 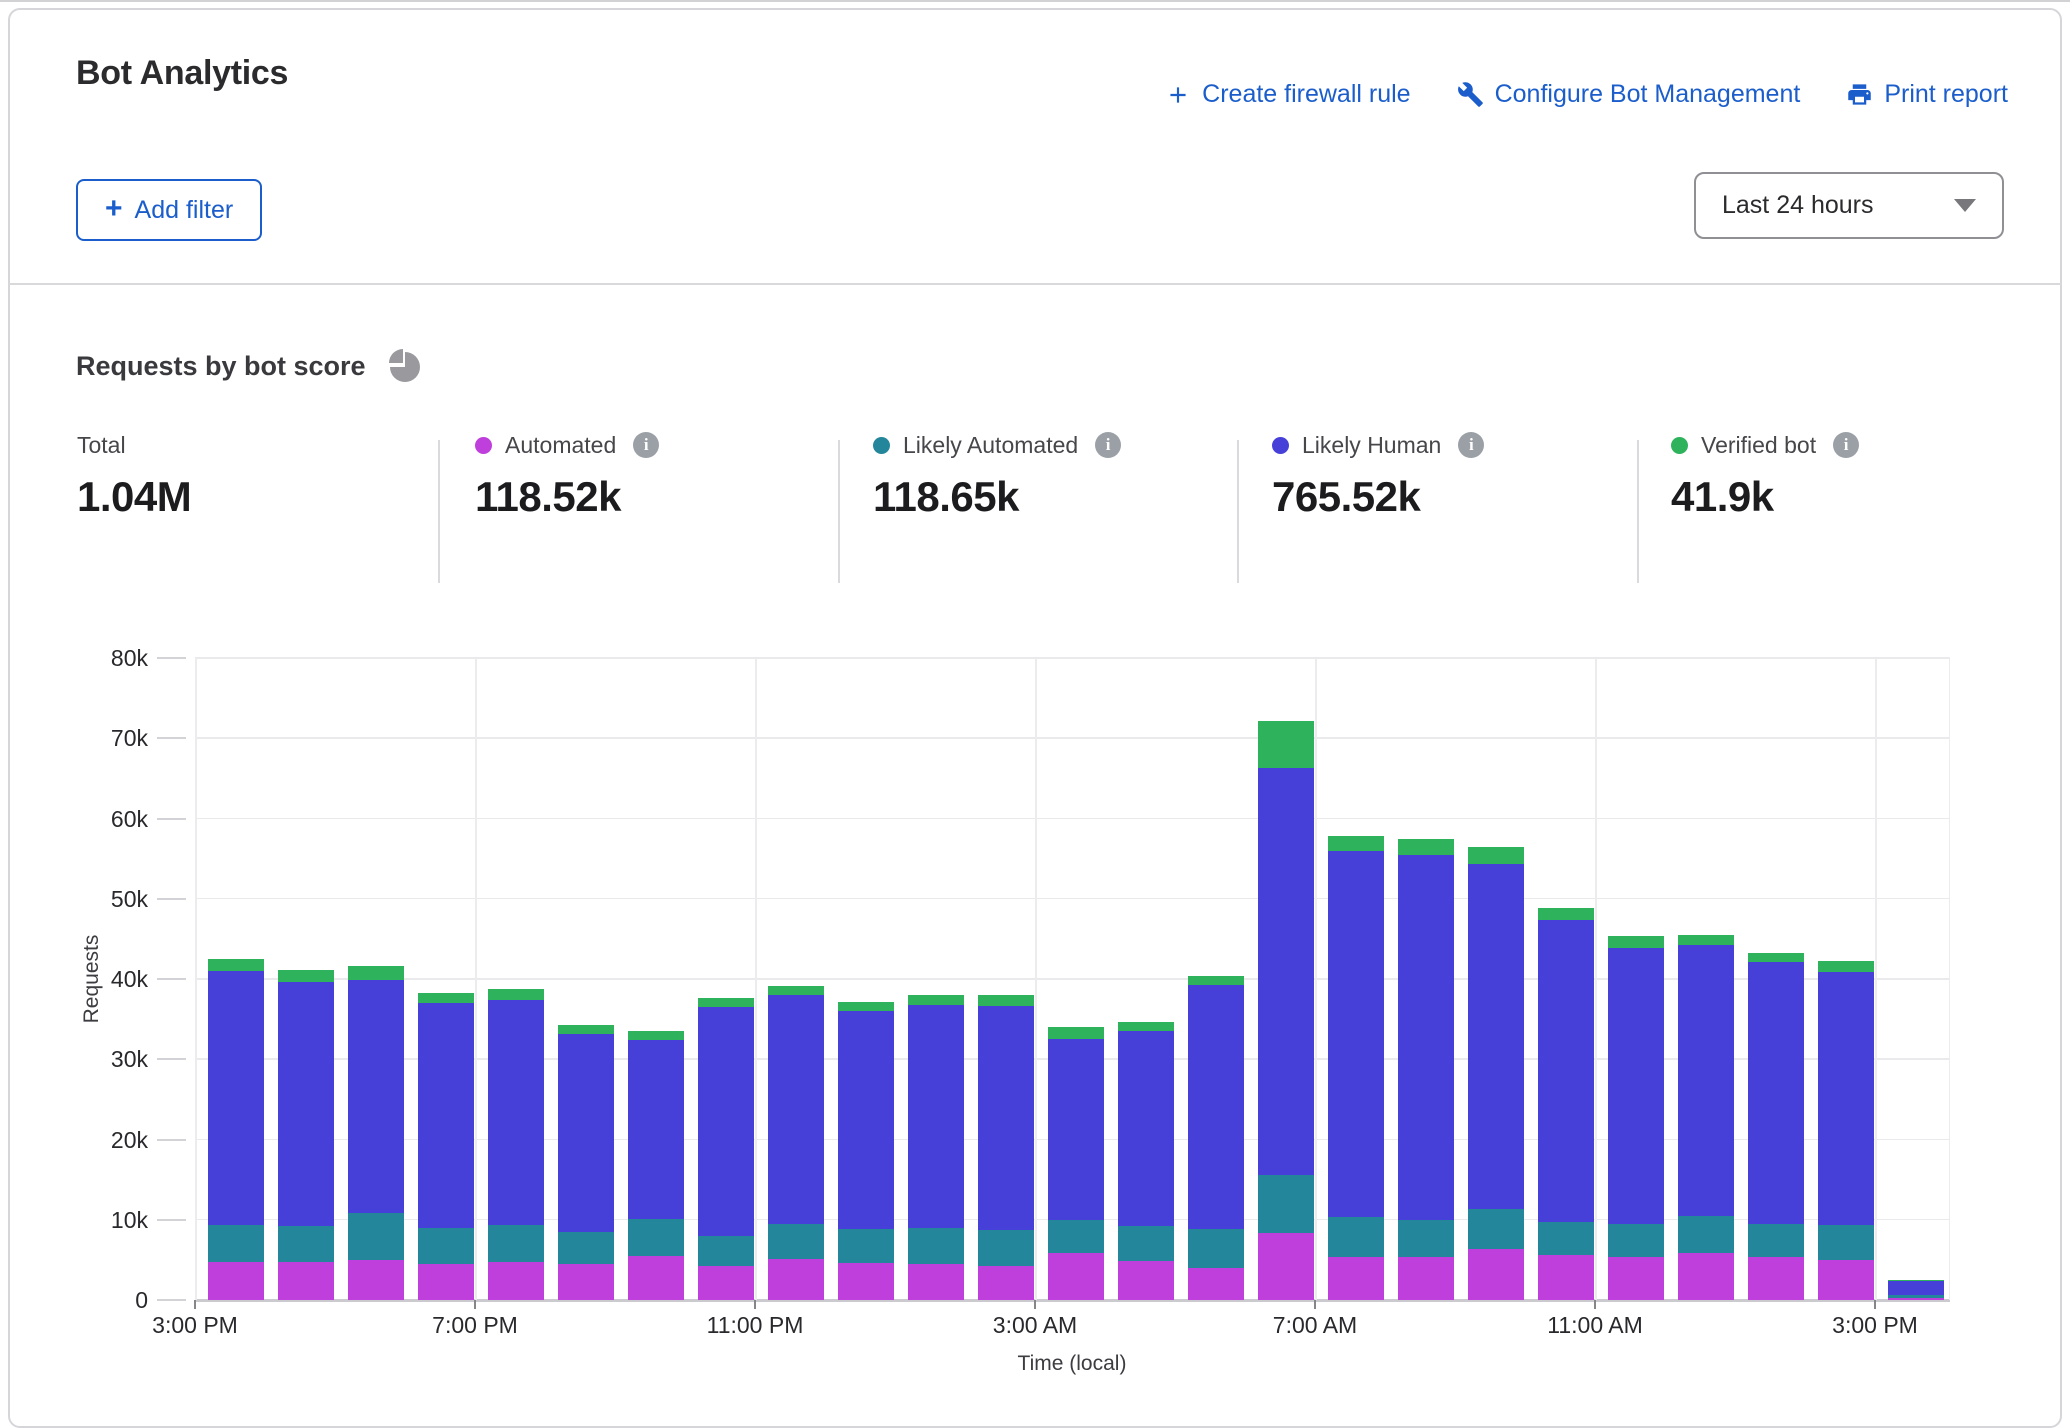 What do you see at coordinates (169, 210) in the screenshot?
I see `add-filter-button: + Add filter` at bounding box center [169, 210].